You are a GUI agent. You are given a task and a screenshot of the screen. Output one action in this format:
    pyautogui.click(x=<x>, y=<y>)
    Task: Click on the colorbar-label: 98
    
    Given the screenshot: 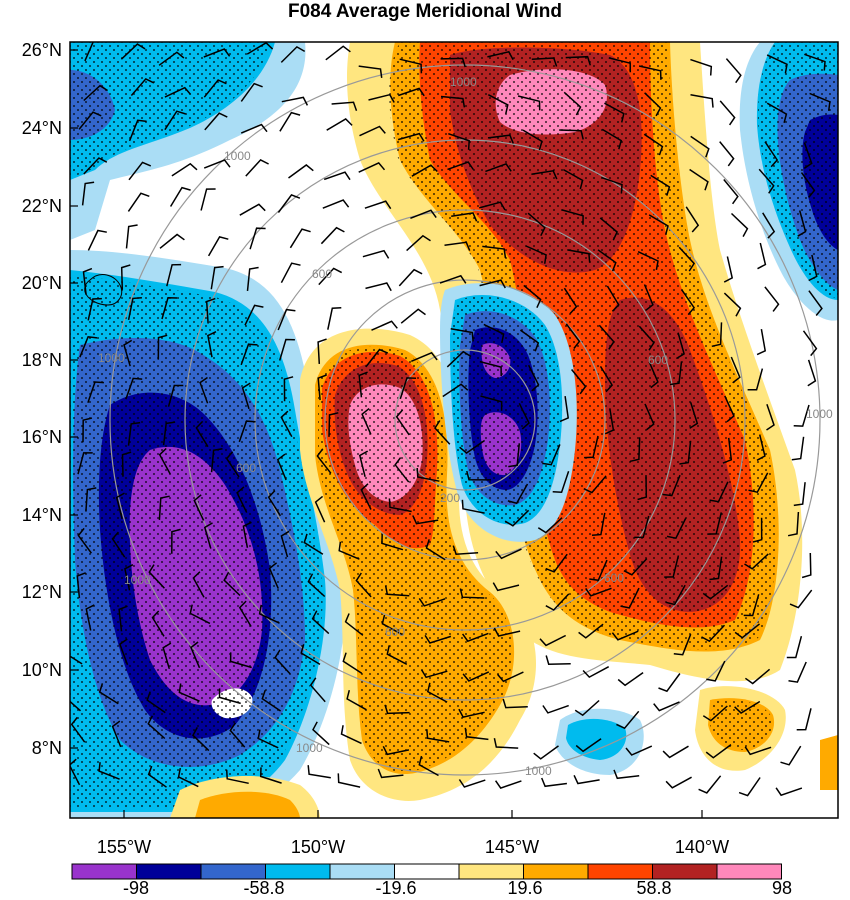 What is the action you would take?
    pyautogui.click(x=782, y=888)
    